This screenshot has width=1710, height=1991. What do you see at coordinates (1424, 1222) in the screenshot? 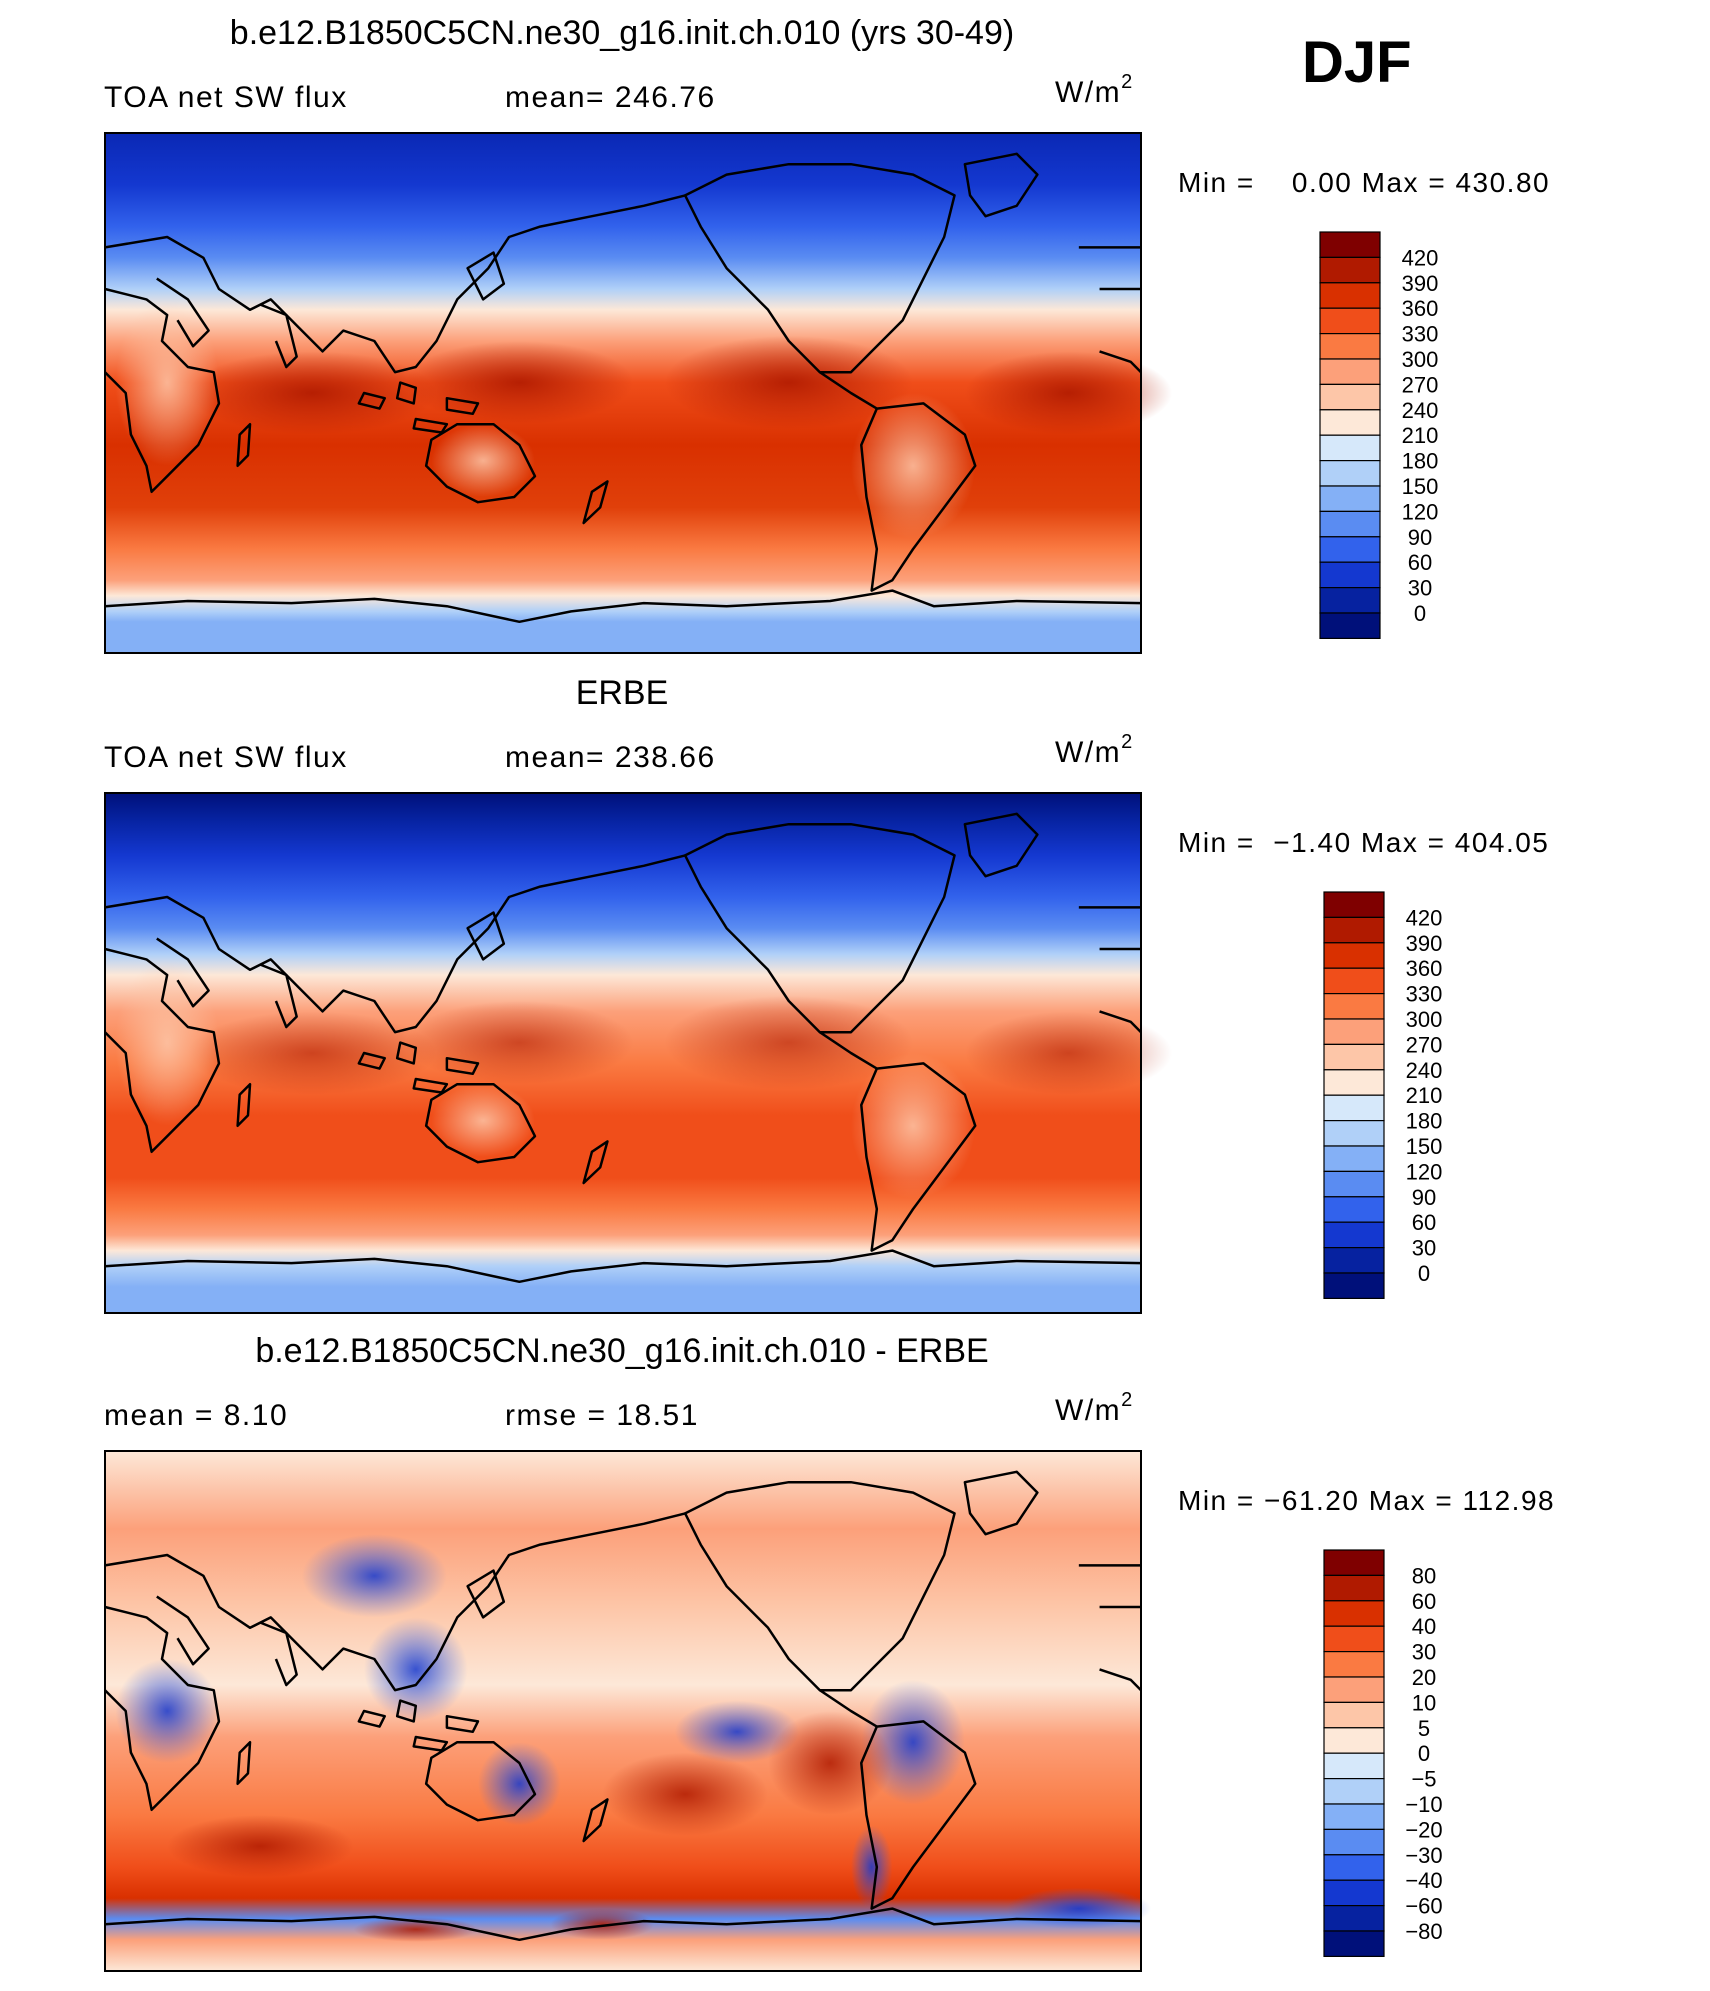
I see `colorbar-tick-label: 60` at bounding box center [1424, 1222].